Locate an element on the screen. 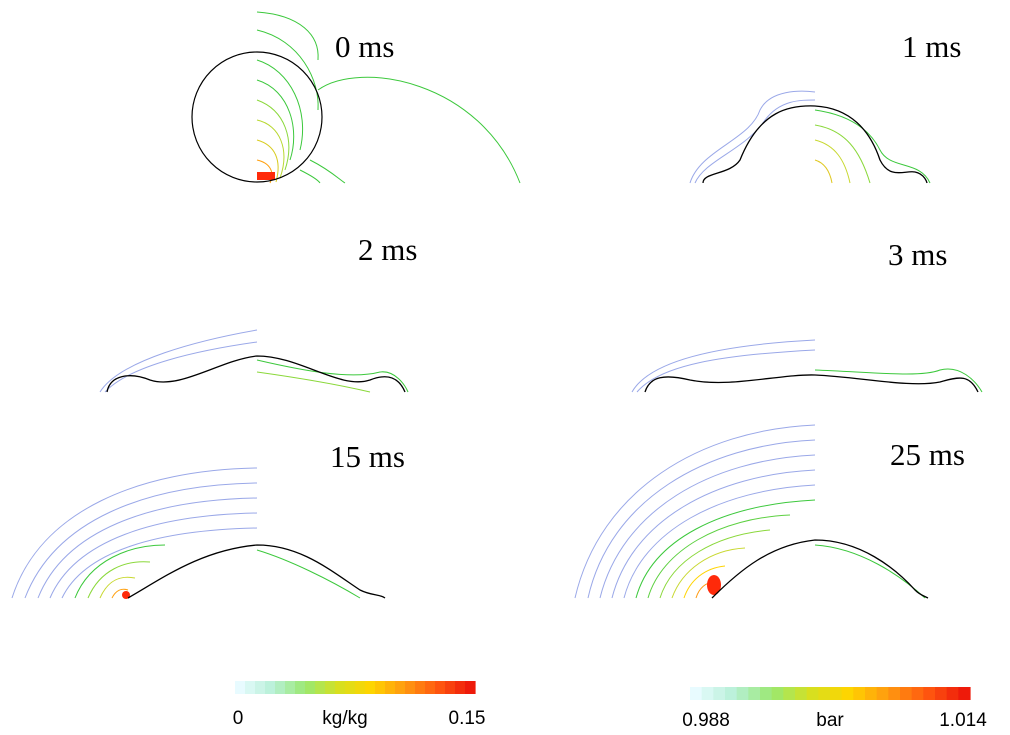 The height and width of the screenshot is (735, 1010). panel-15ms: 15 ms is located at coordinates (208, 519).